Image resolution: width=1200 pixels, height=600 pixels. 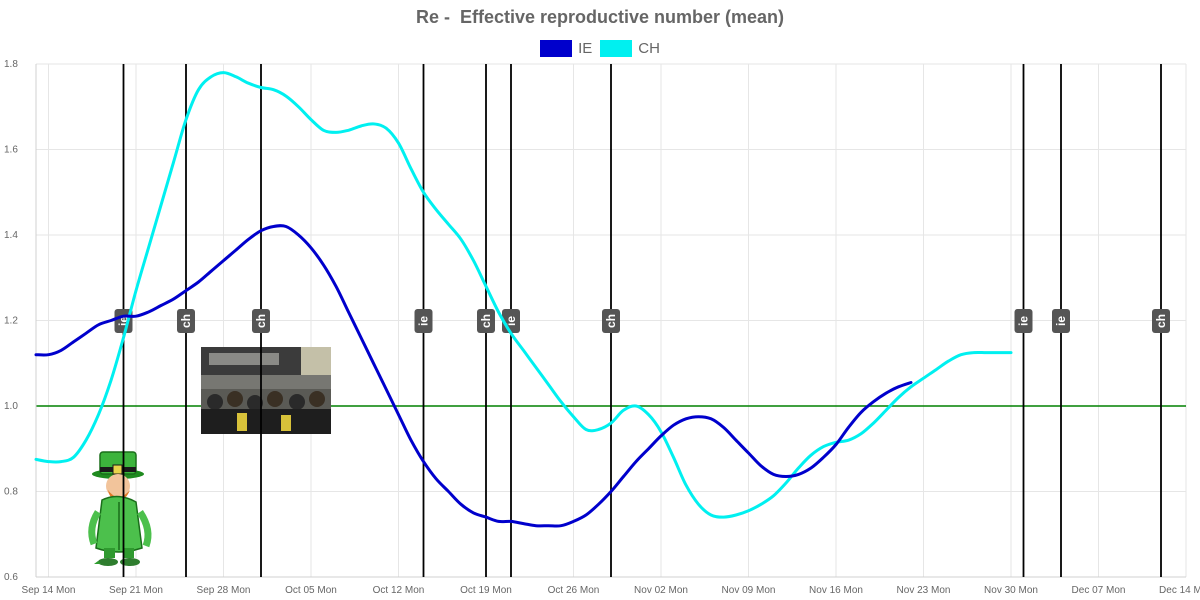 I want to click on legend: IE CH, so click(x=600, y=48).